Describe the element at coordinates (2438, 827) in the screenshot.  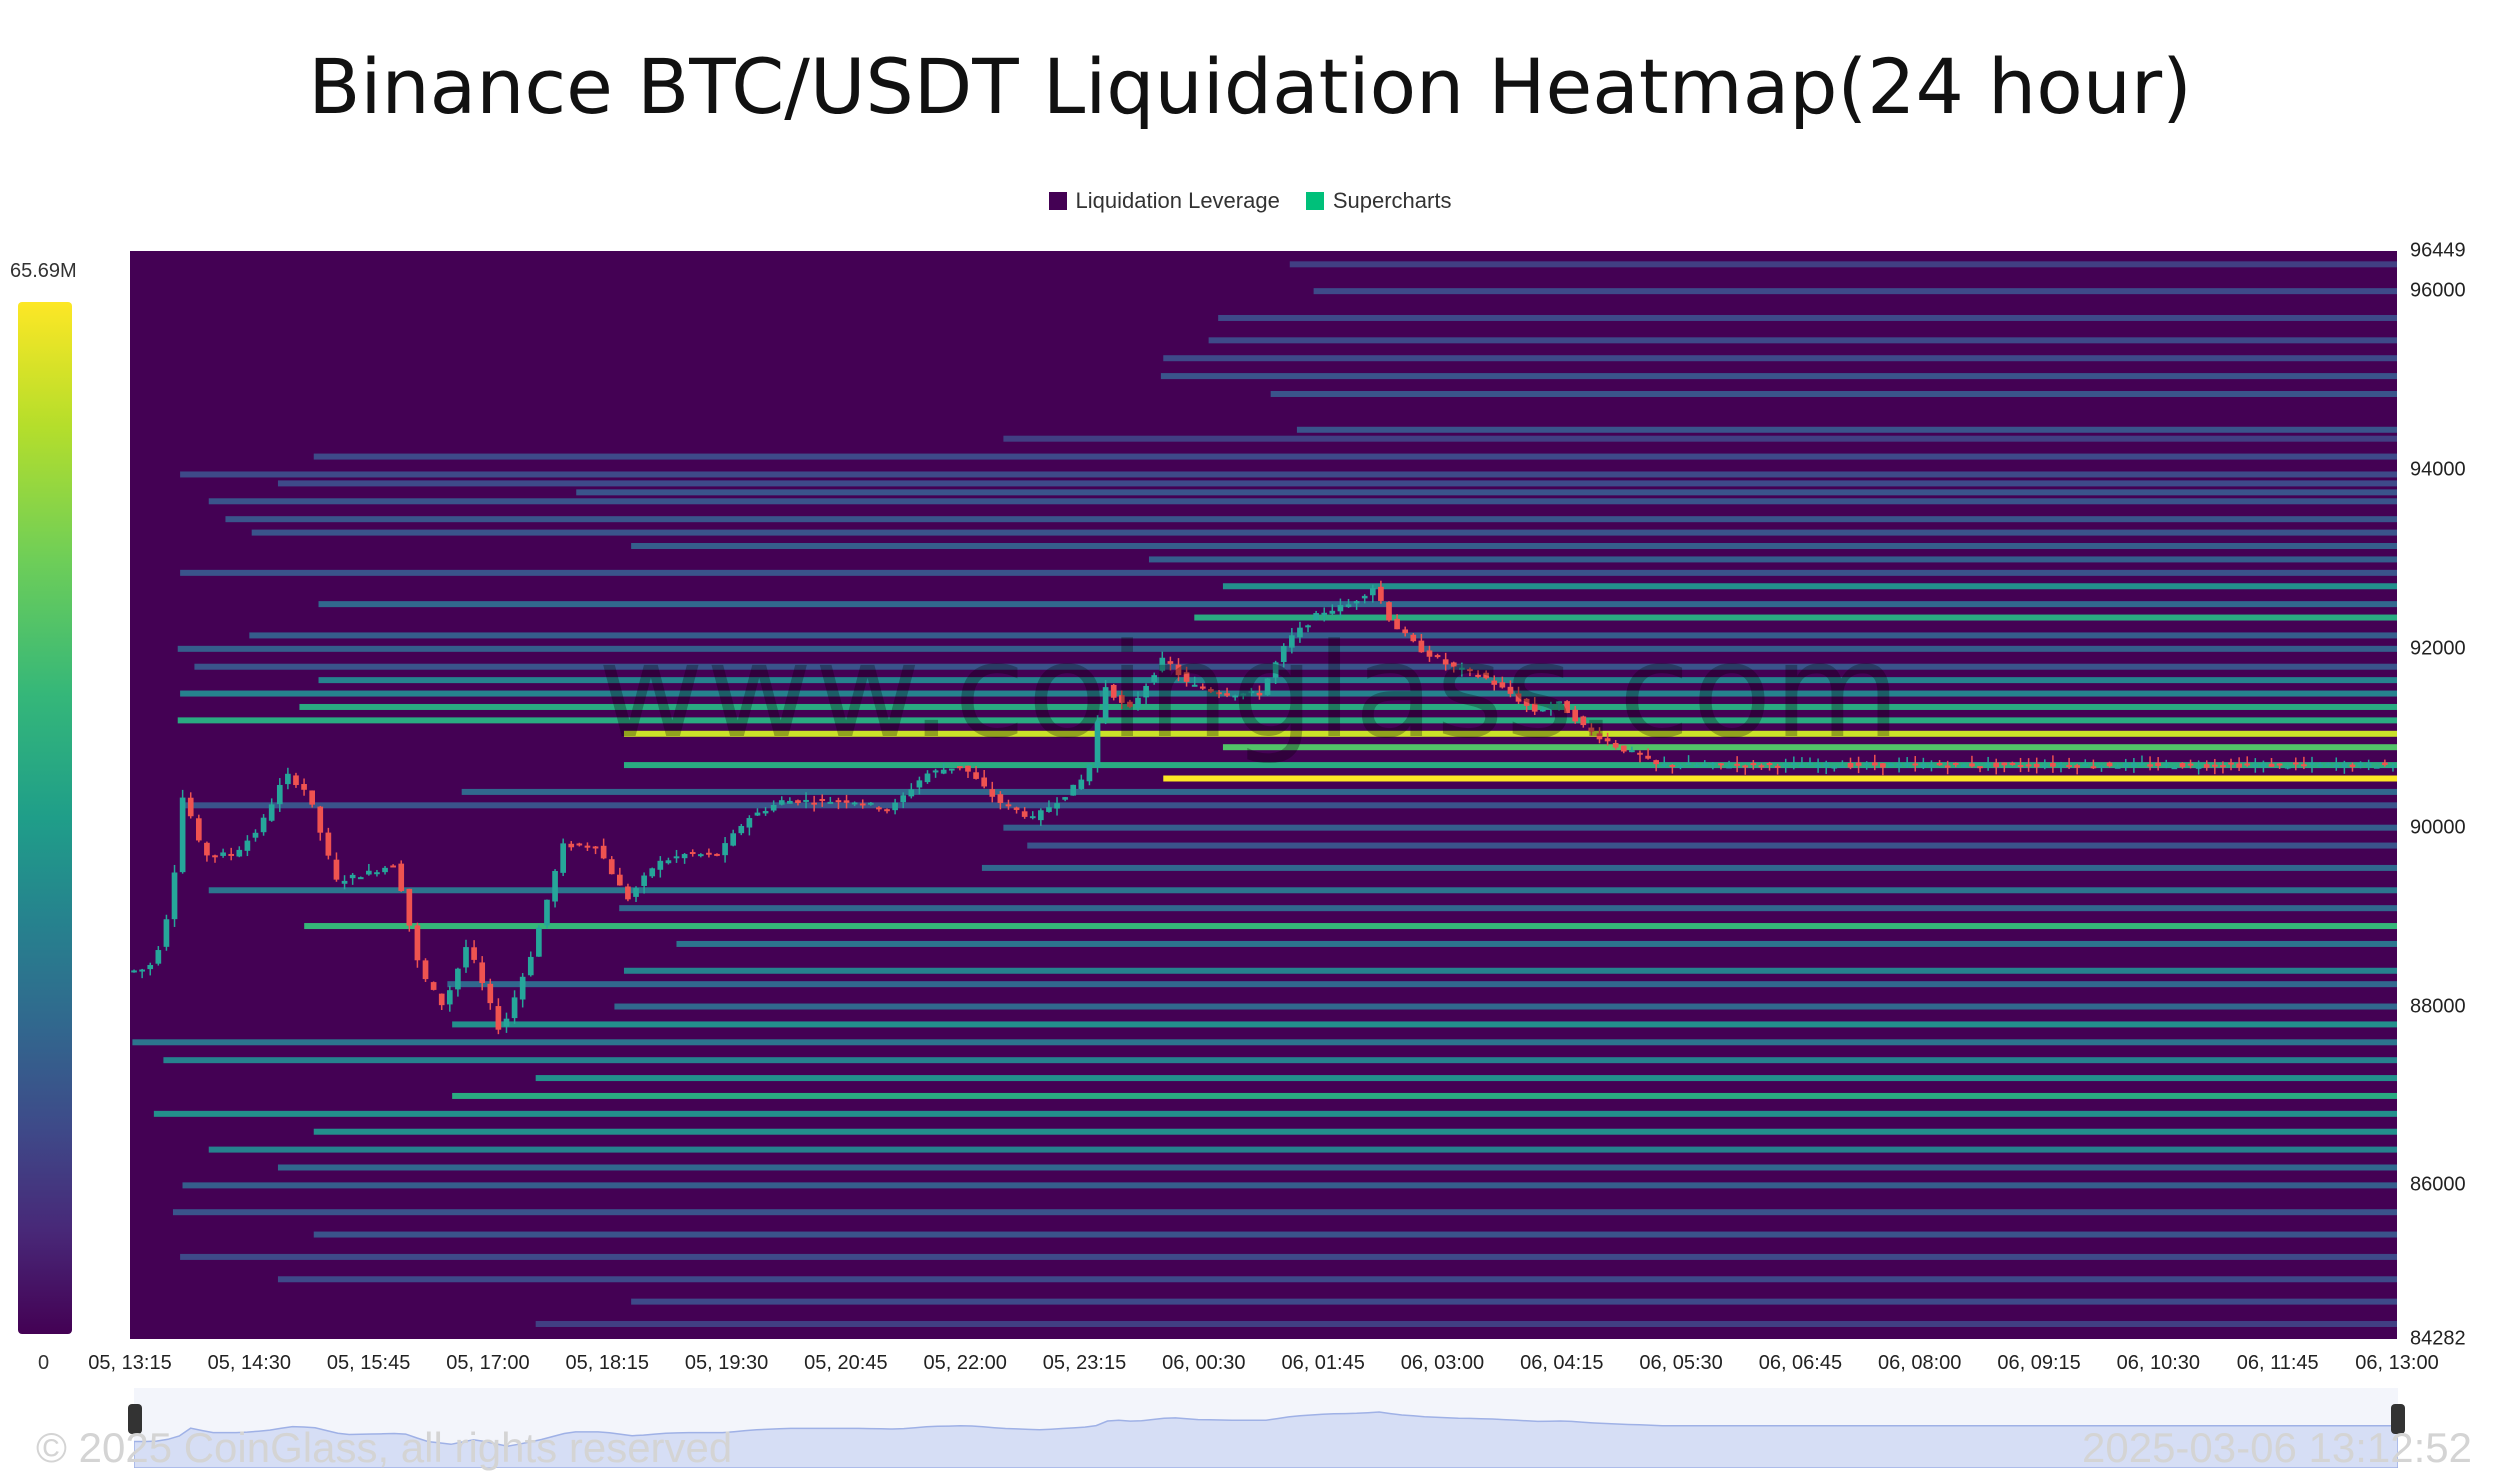
I see `y-tick-label: 90000` at that location.